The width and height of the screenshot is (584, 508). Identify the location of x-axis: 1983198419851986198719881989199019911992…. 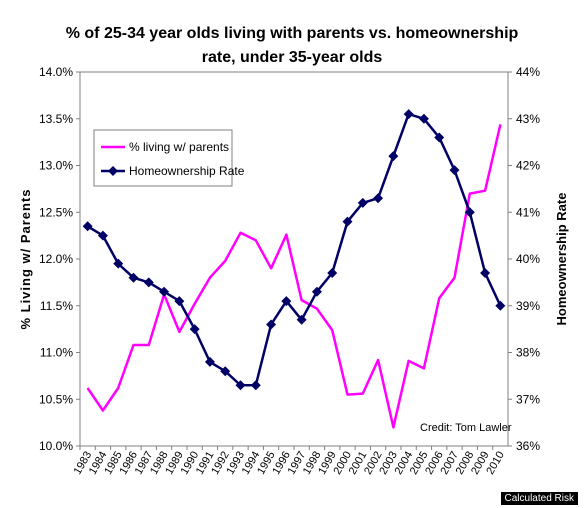
(289, 461).